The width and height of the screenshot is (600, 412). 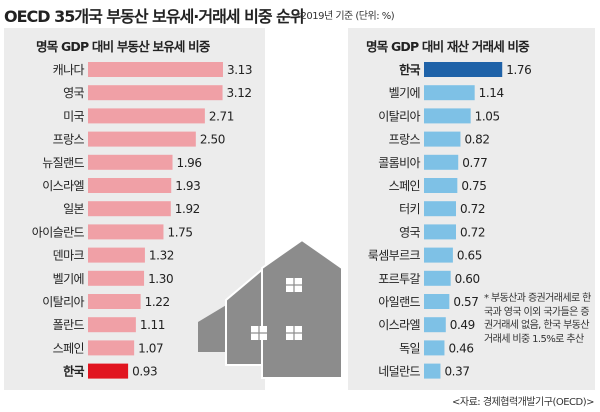 What do you see at coordinates (399, 116) in the screenshot?
I see `right-category-label: 이탈리아` at bounding box center [399, 116].